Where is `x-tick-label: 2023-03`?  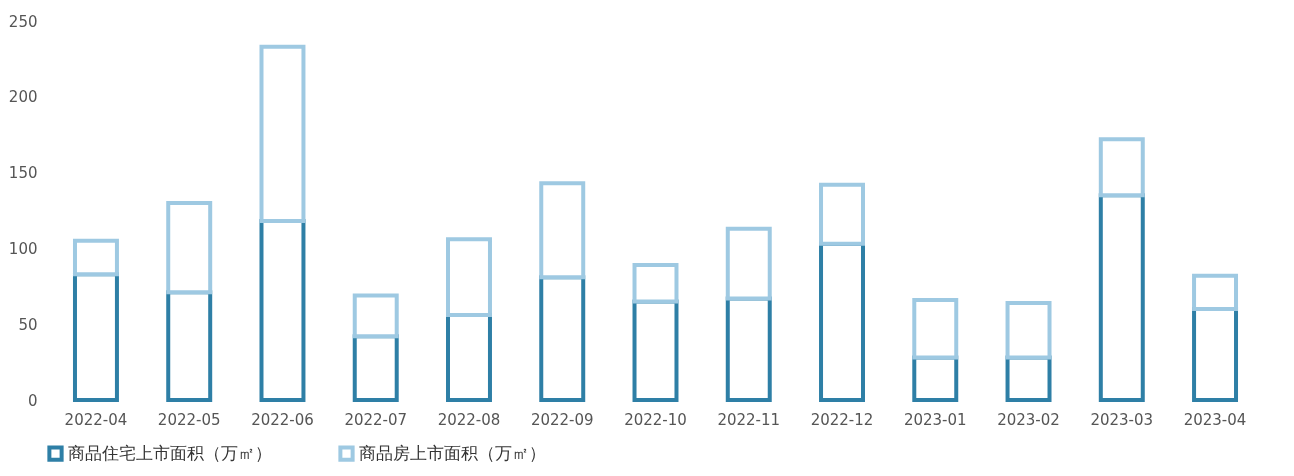 x-tick-label: 2023-03 is located at coordinates (1122, 419).